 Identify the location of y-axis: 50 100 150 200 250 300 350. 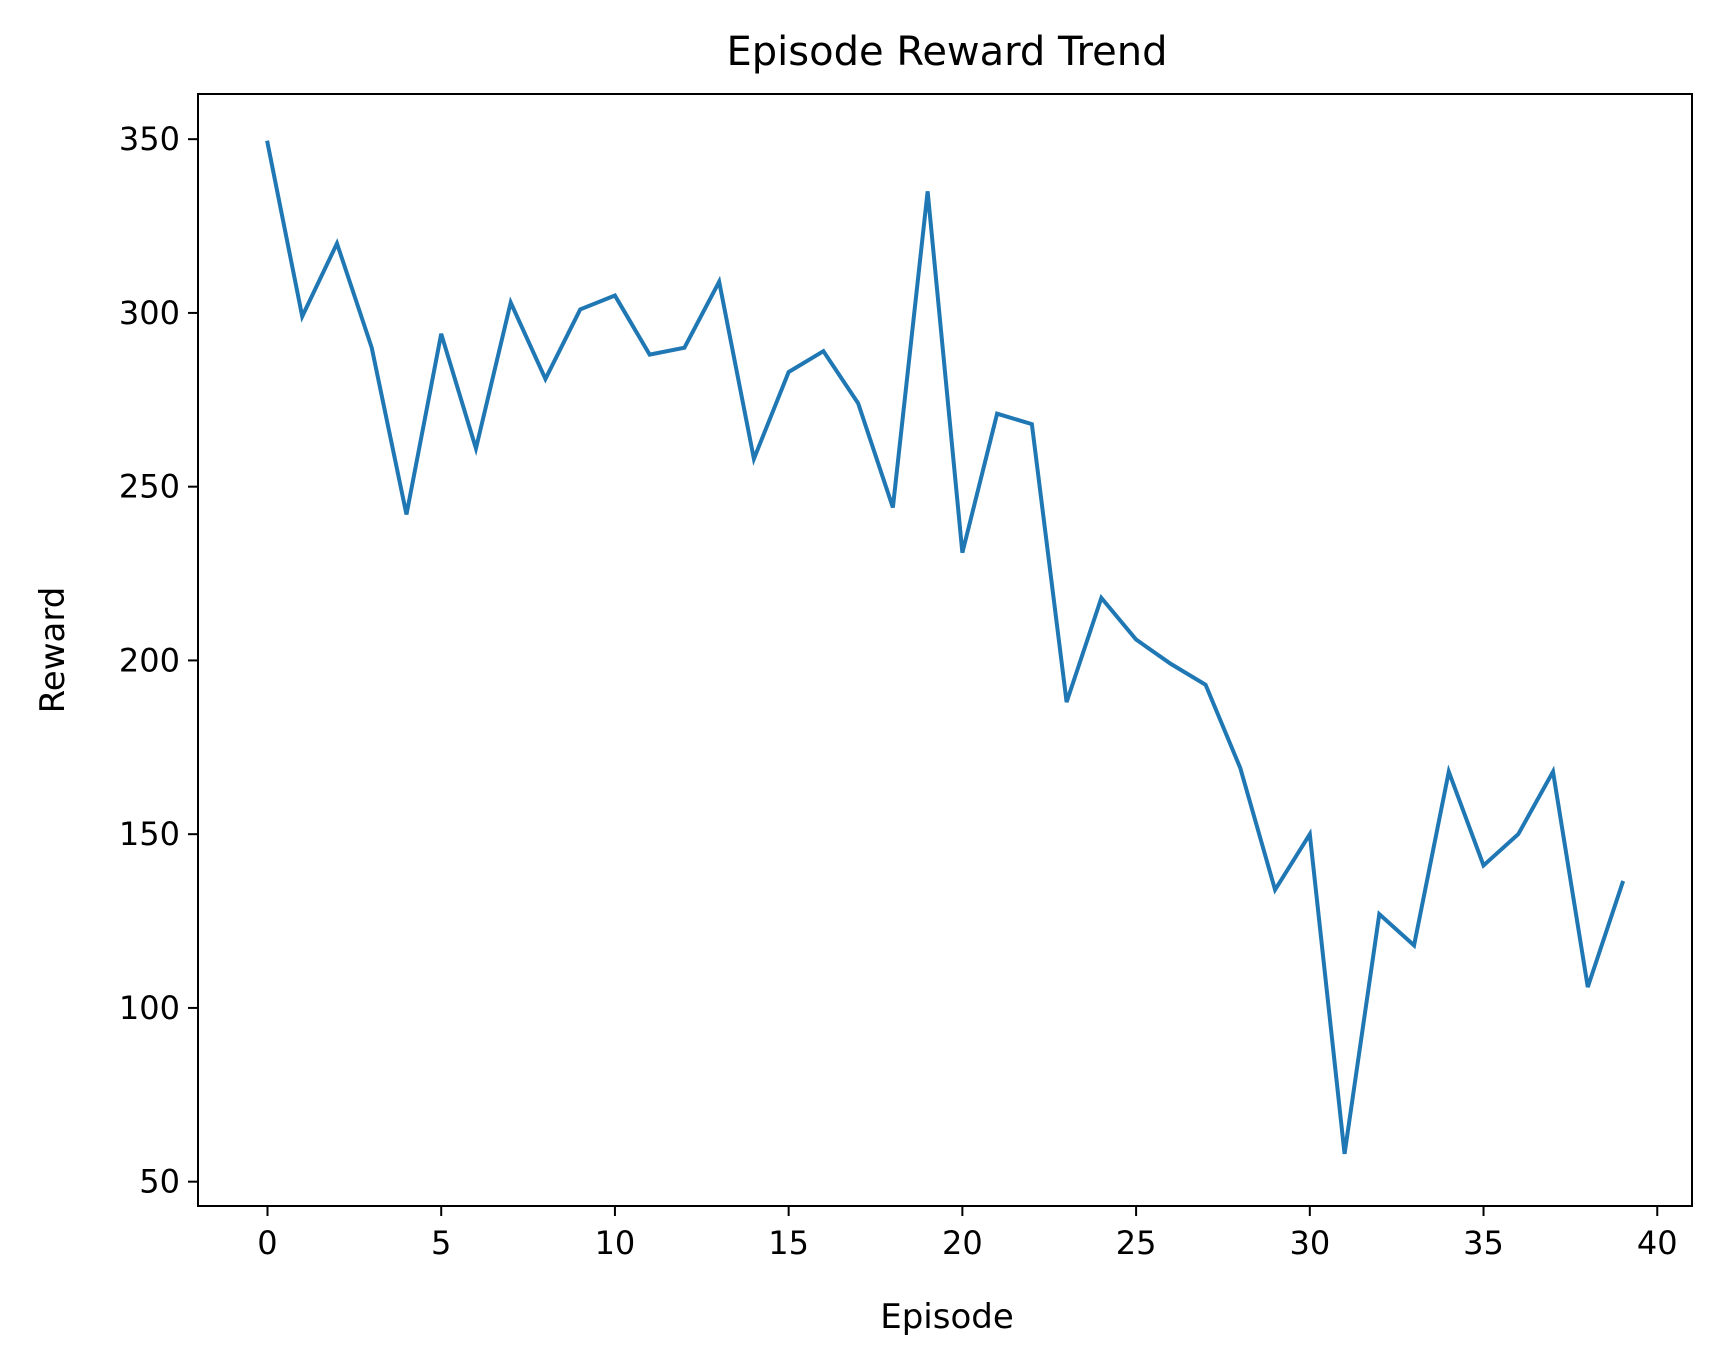
(158, 660).